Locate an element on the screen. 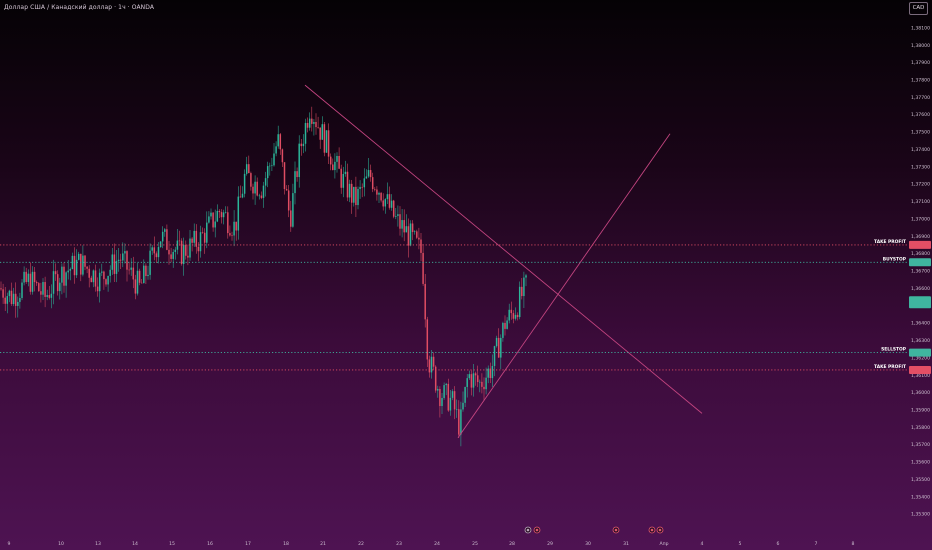 This screenshot has width=932, height=550. time-tick-label: 5 is located at coordinates (740, 544).